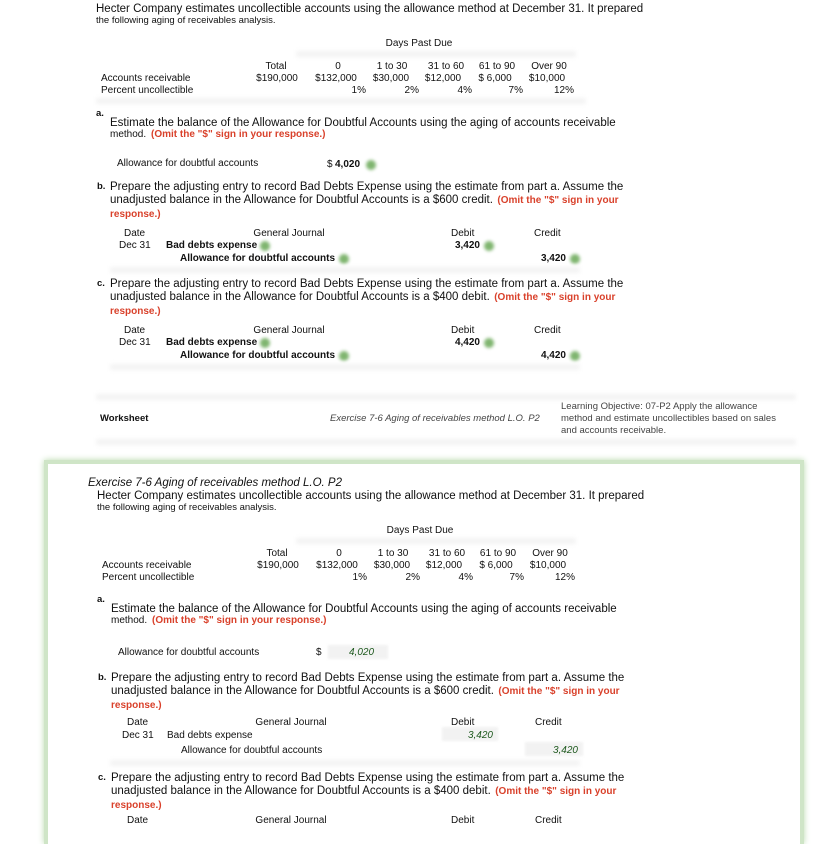  Describe the element at coordinates (128, 134) in the screenshot. I see `part-a-text2: method.` at that location.